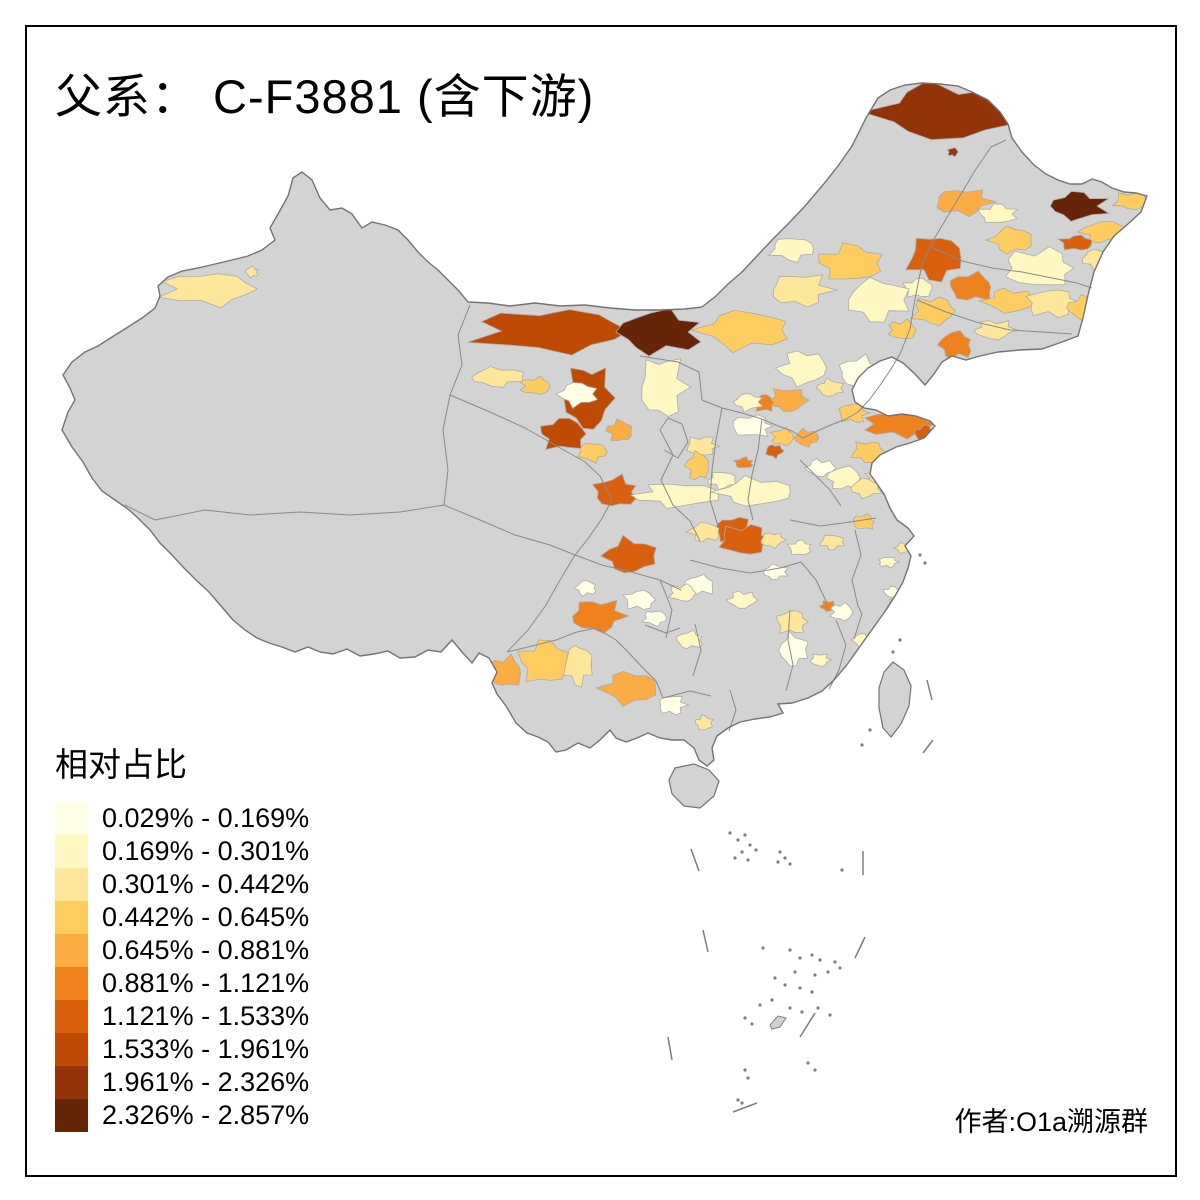 This screenshot has height=1200, width=1200. What do you see at coordinates (206, 1049) in the screenshot?
I see `legend-class-label: 1.533% - 1.961%` at bounding box center [206, 1049].